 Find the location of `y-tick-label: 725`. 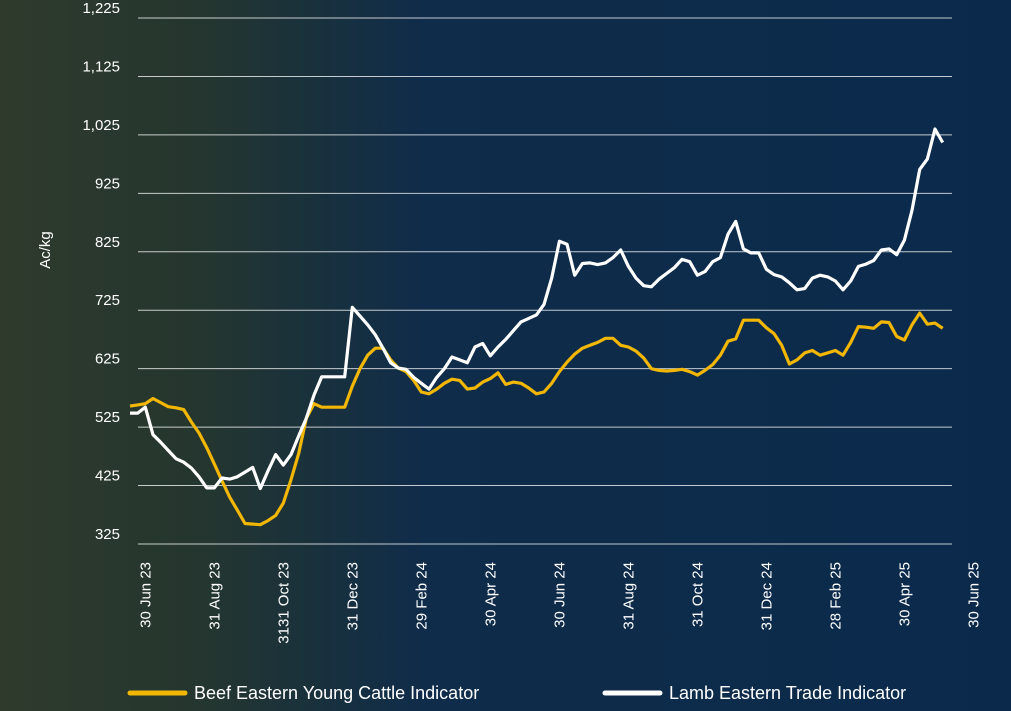

y-tick-label: 725 is located at coordinates (107, 300).